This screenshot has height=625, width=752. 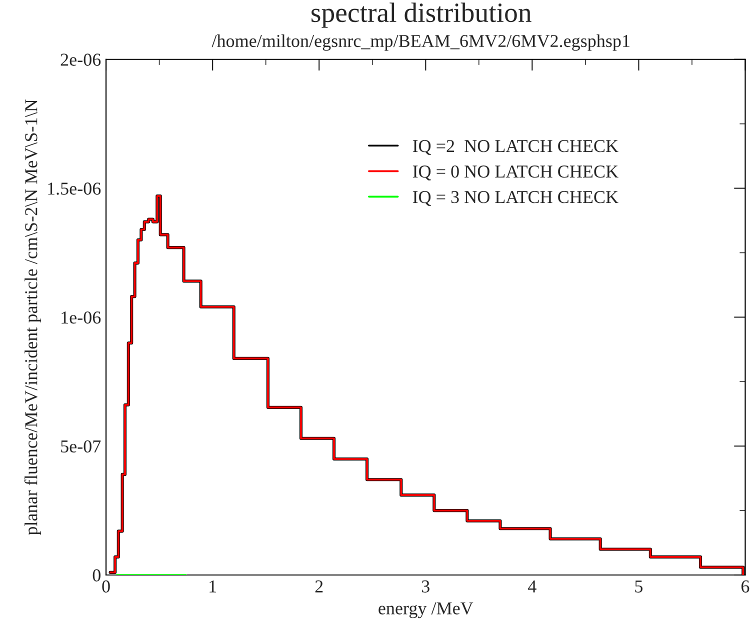 I want to click on x-tick-label: 6, so click(x=745, y=586).